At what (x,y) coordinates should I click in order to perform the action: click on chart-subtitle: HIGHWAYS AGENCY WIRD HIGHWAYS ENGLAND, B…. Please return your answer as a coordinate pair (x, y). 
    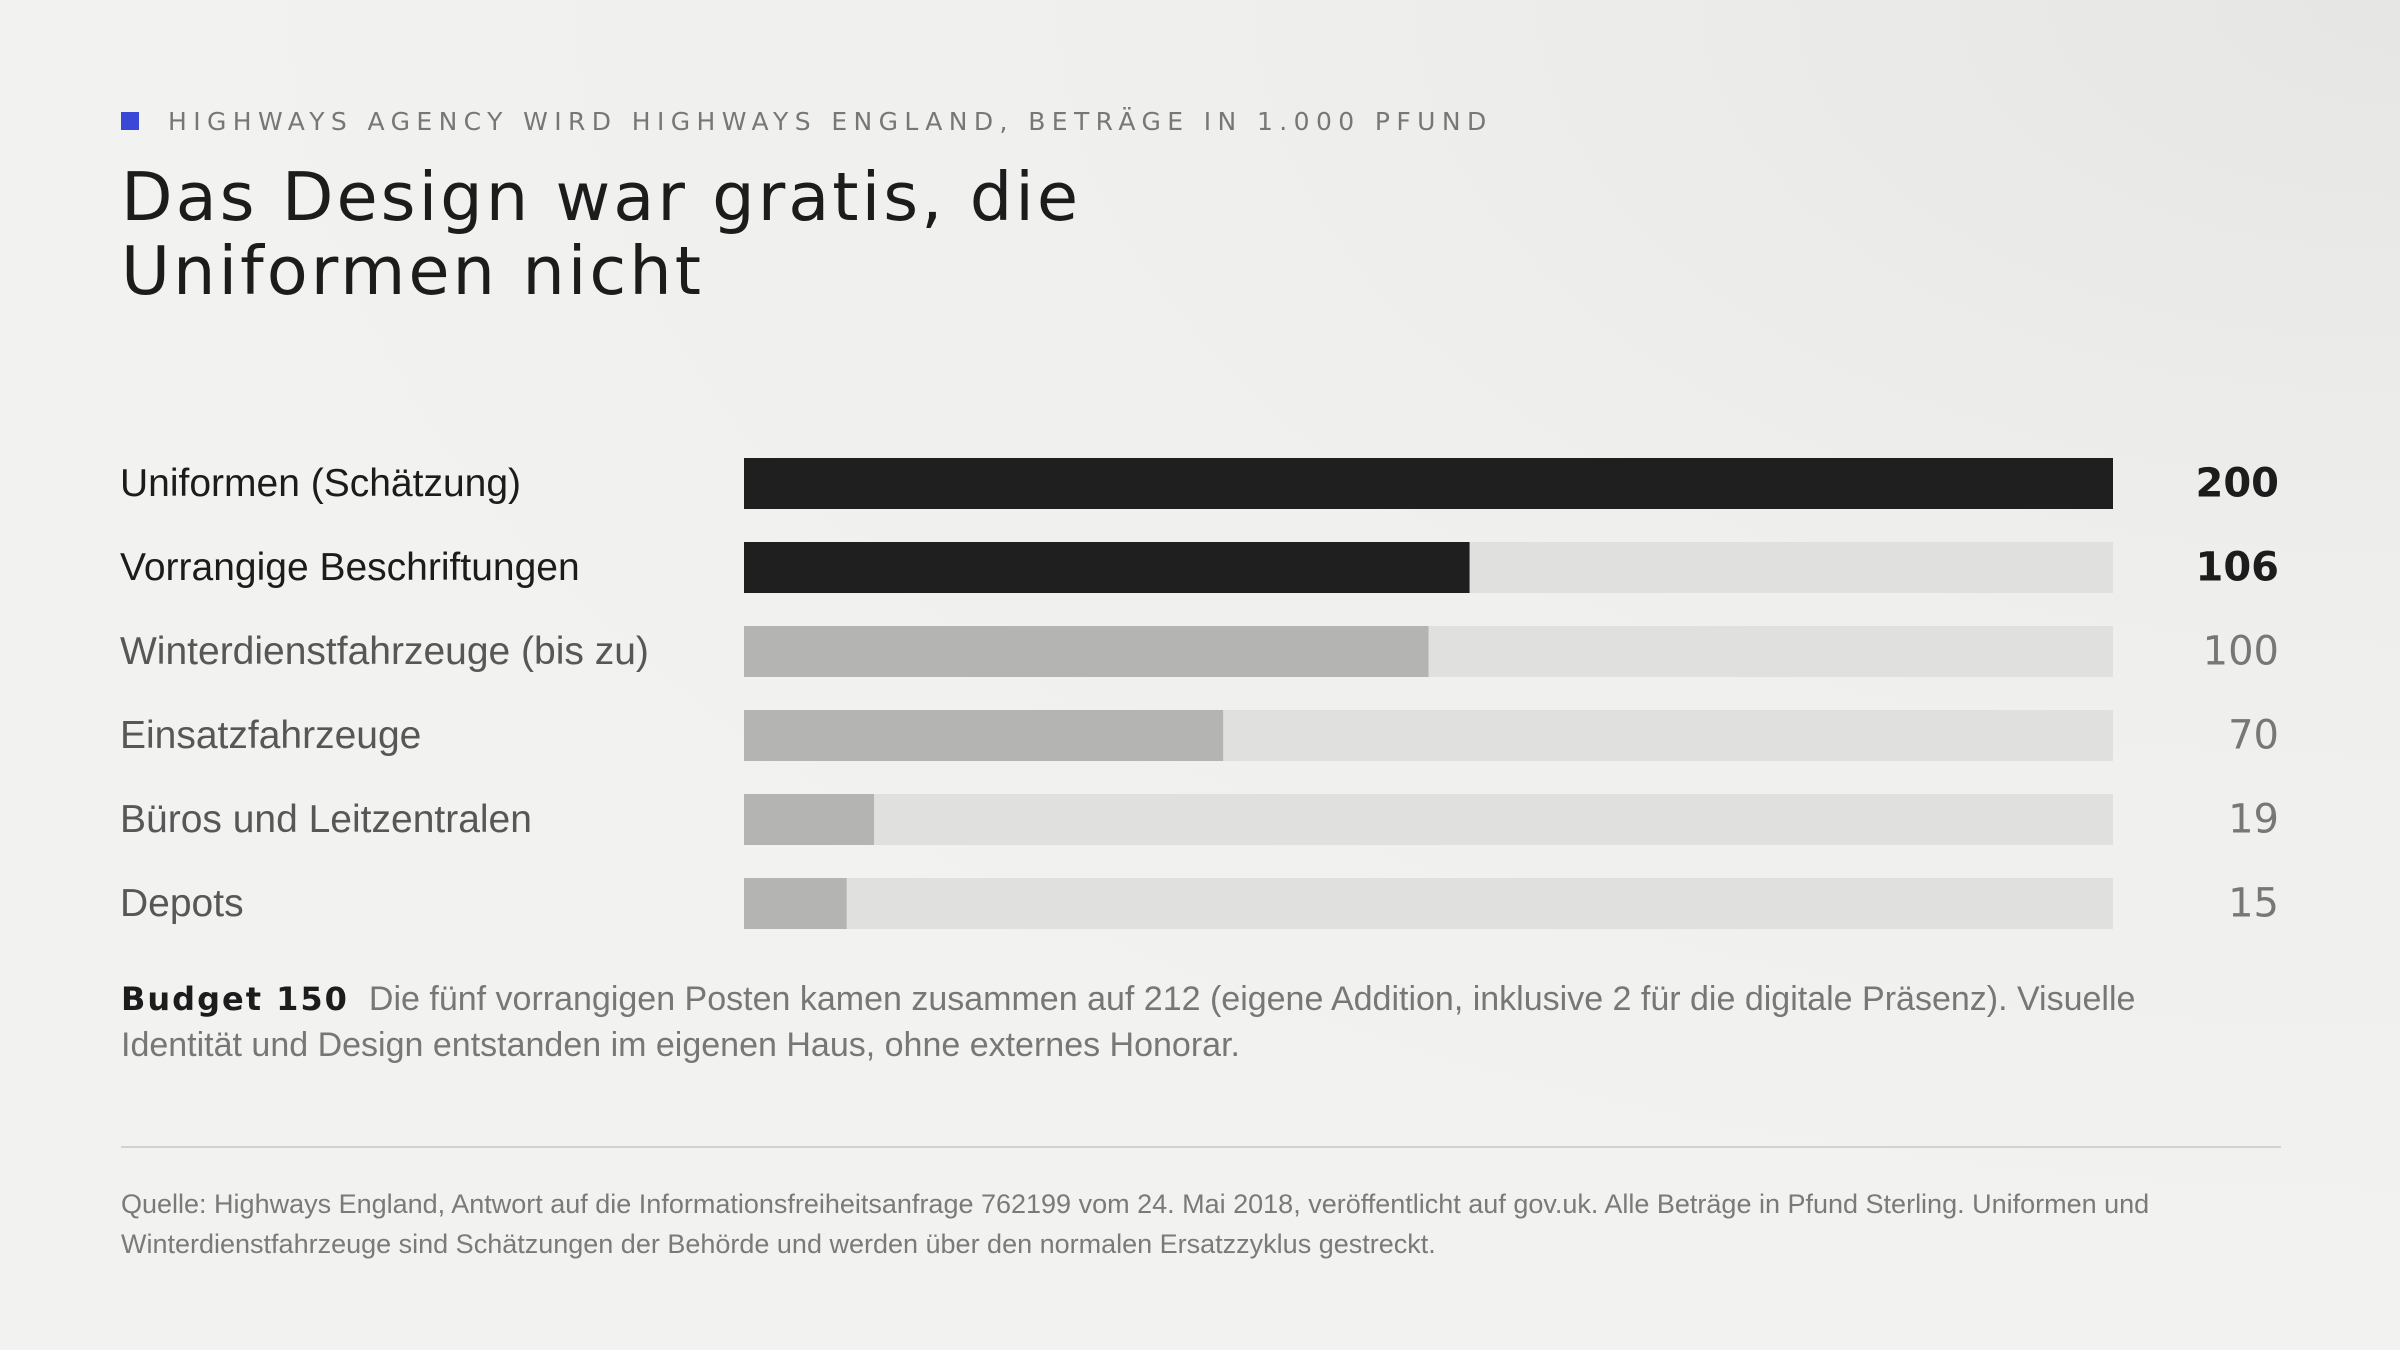
    Looking at the image, I should click on (830, 121).